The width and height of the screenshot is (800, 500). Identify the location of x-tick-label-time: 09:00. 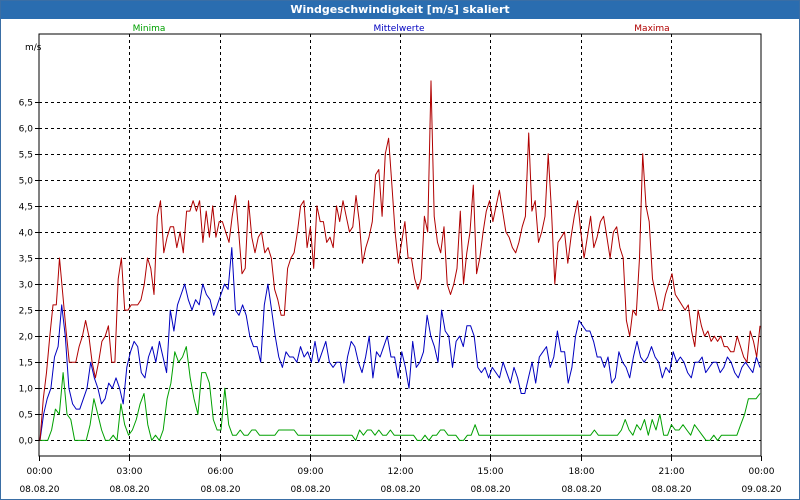
(311, 472).